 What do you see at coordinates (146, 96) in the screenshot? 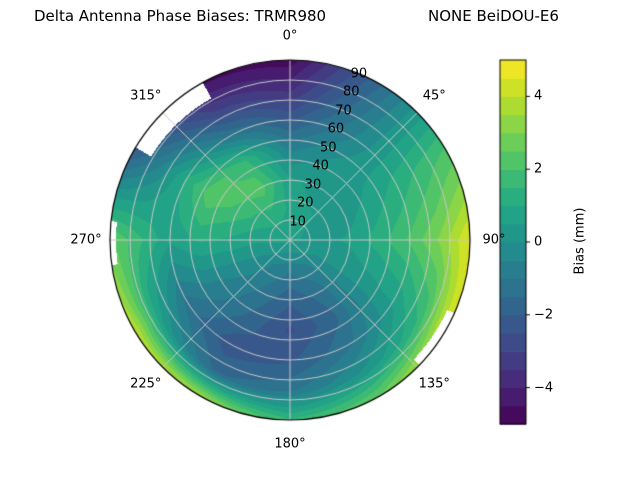
I see `azimuth-tick-label: 315°` at bounding box center [146, 96].